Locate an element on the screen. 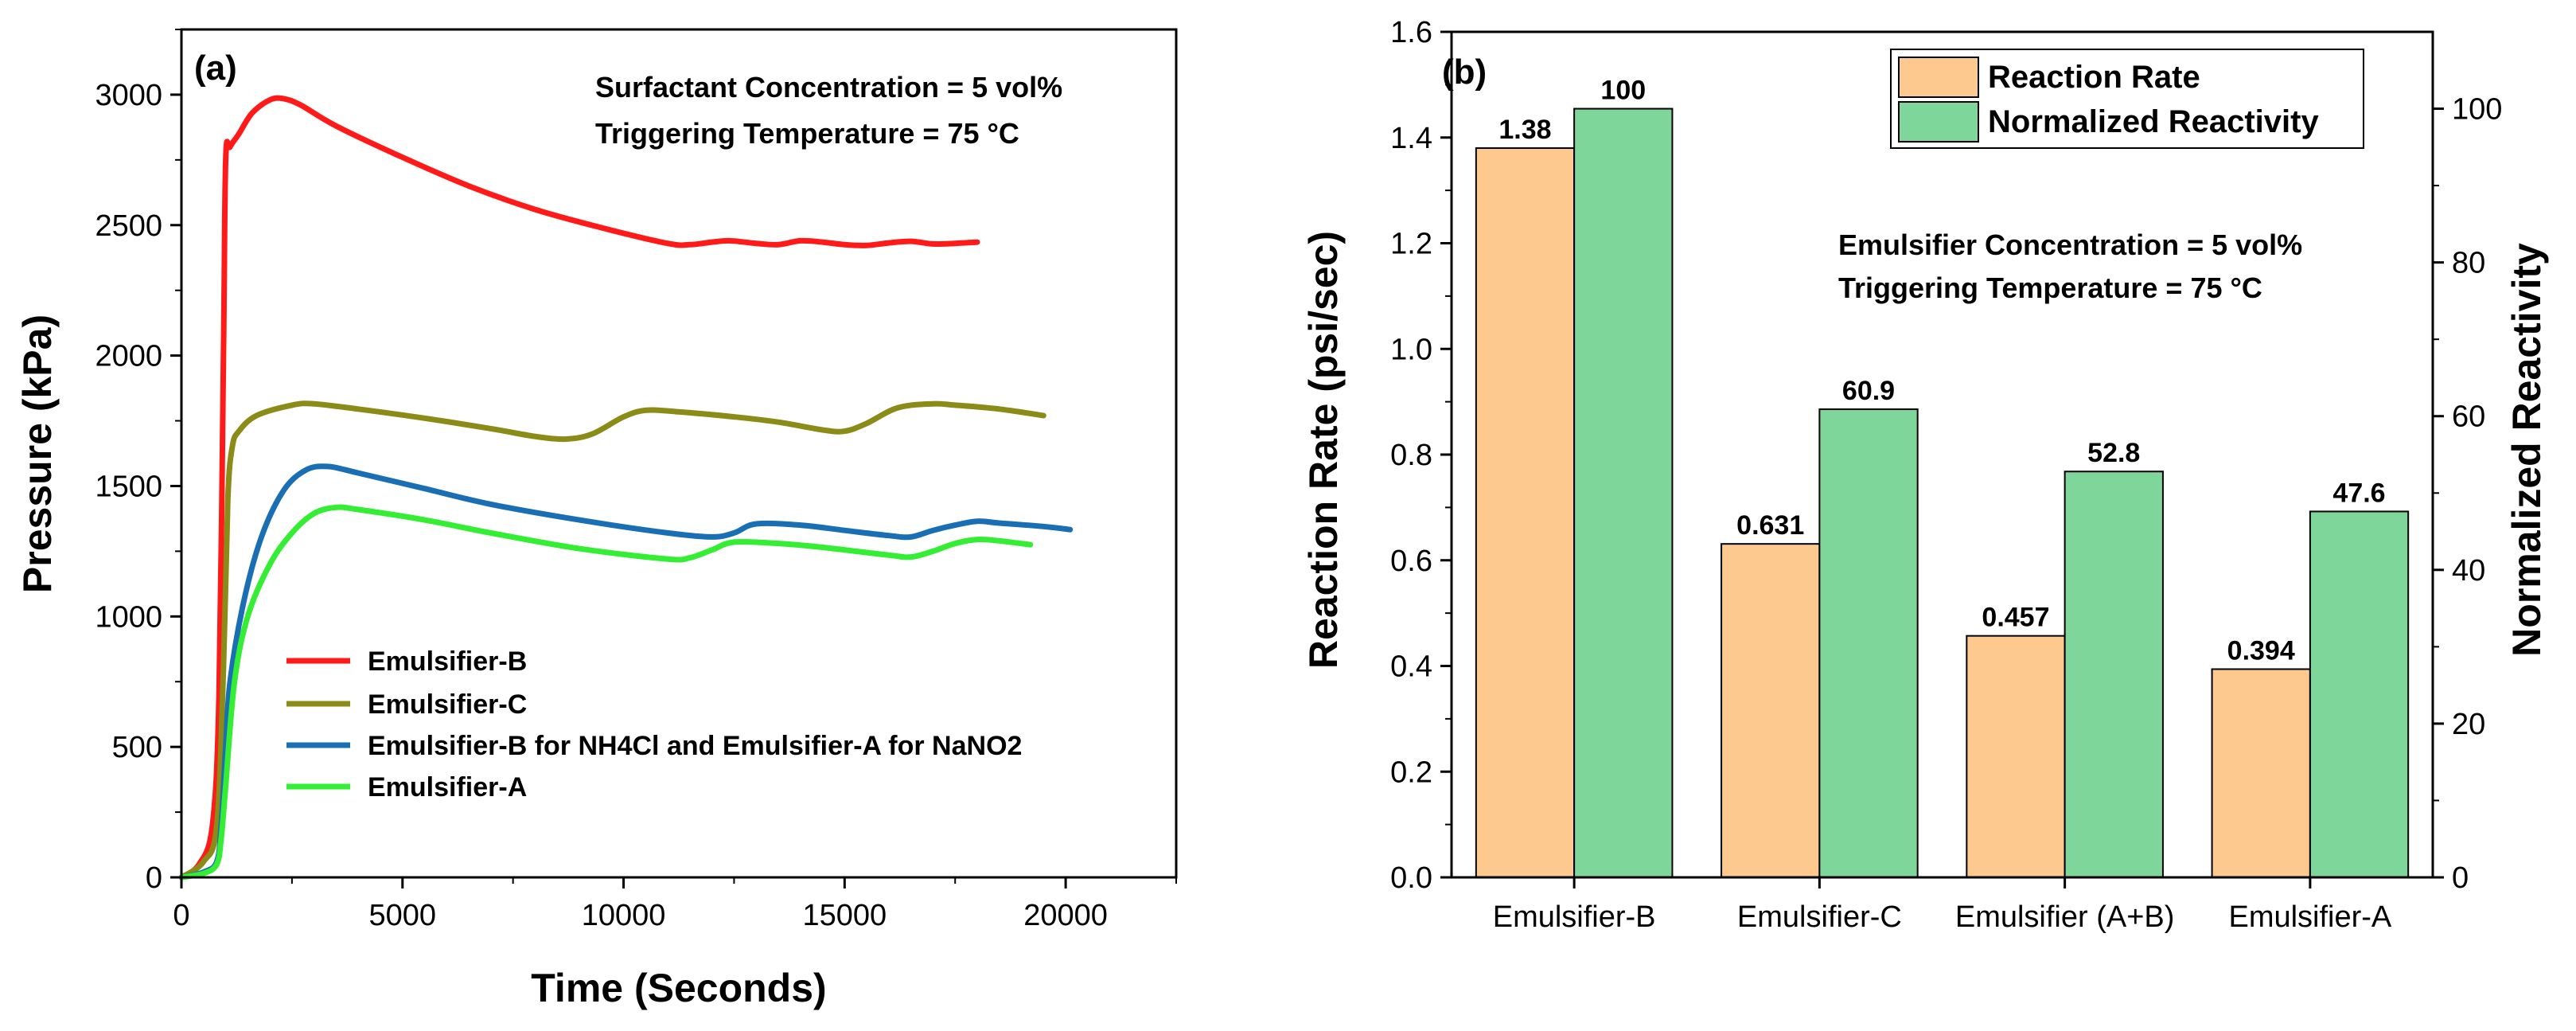 The image size is (2576, 1031). y-axis-label-right: Normalized Reactivity is located at coordinates (2526, 450).